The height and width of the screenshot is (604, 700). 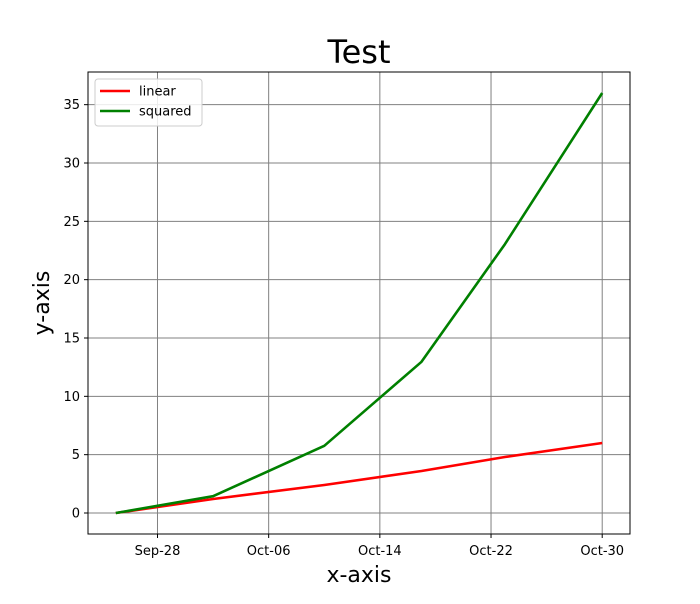 I want to click on chart-title: Test, so click(x=358, y=52).